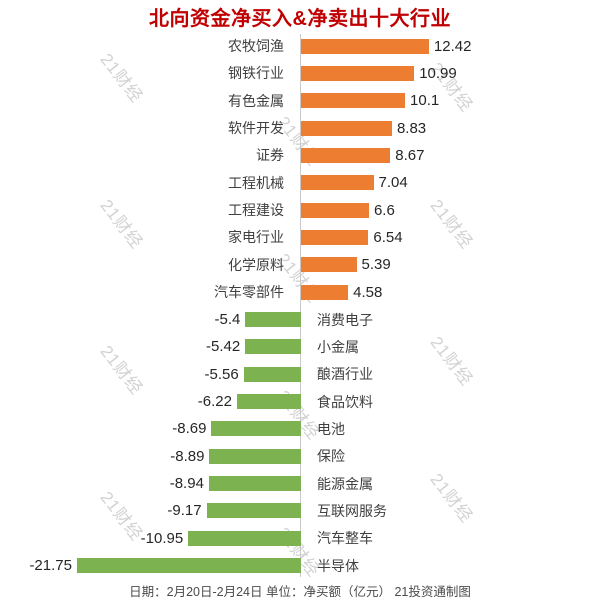  What do you see at coordinates (270, 155) in the screenshot?
I see `category-label: 证券` at bounding box center [270, 155].